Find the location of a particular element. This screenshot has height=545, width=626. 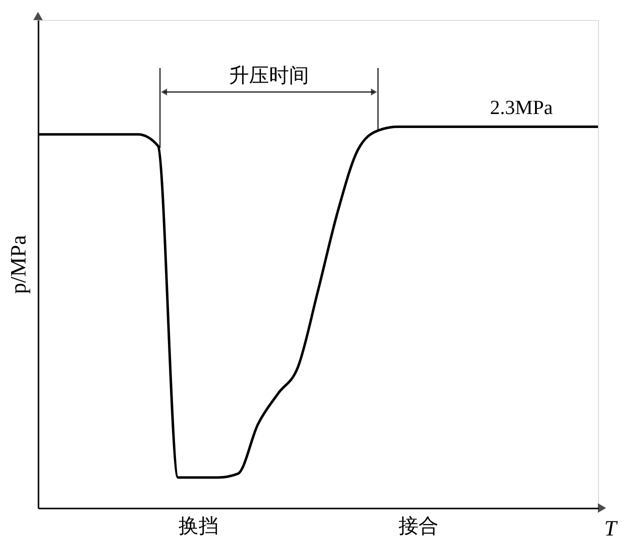

x-tick-label: 接合 is located at coordinates (418, 526).